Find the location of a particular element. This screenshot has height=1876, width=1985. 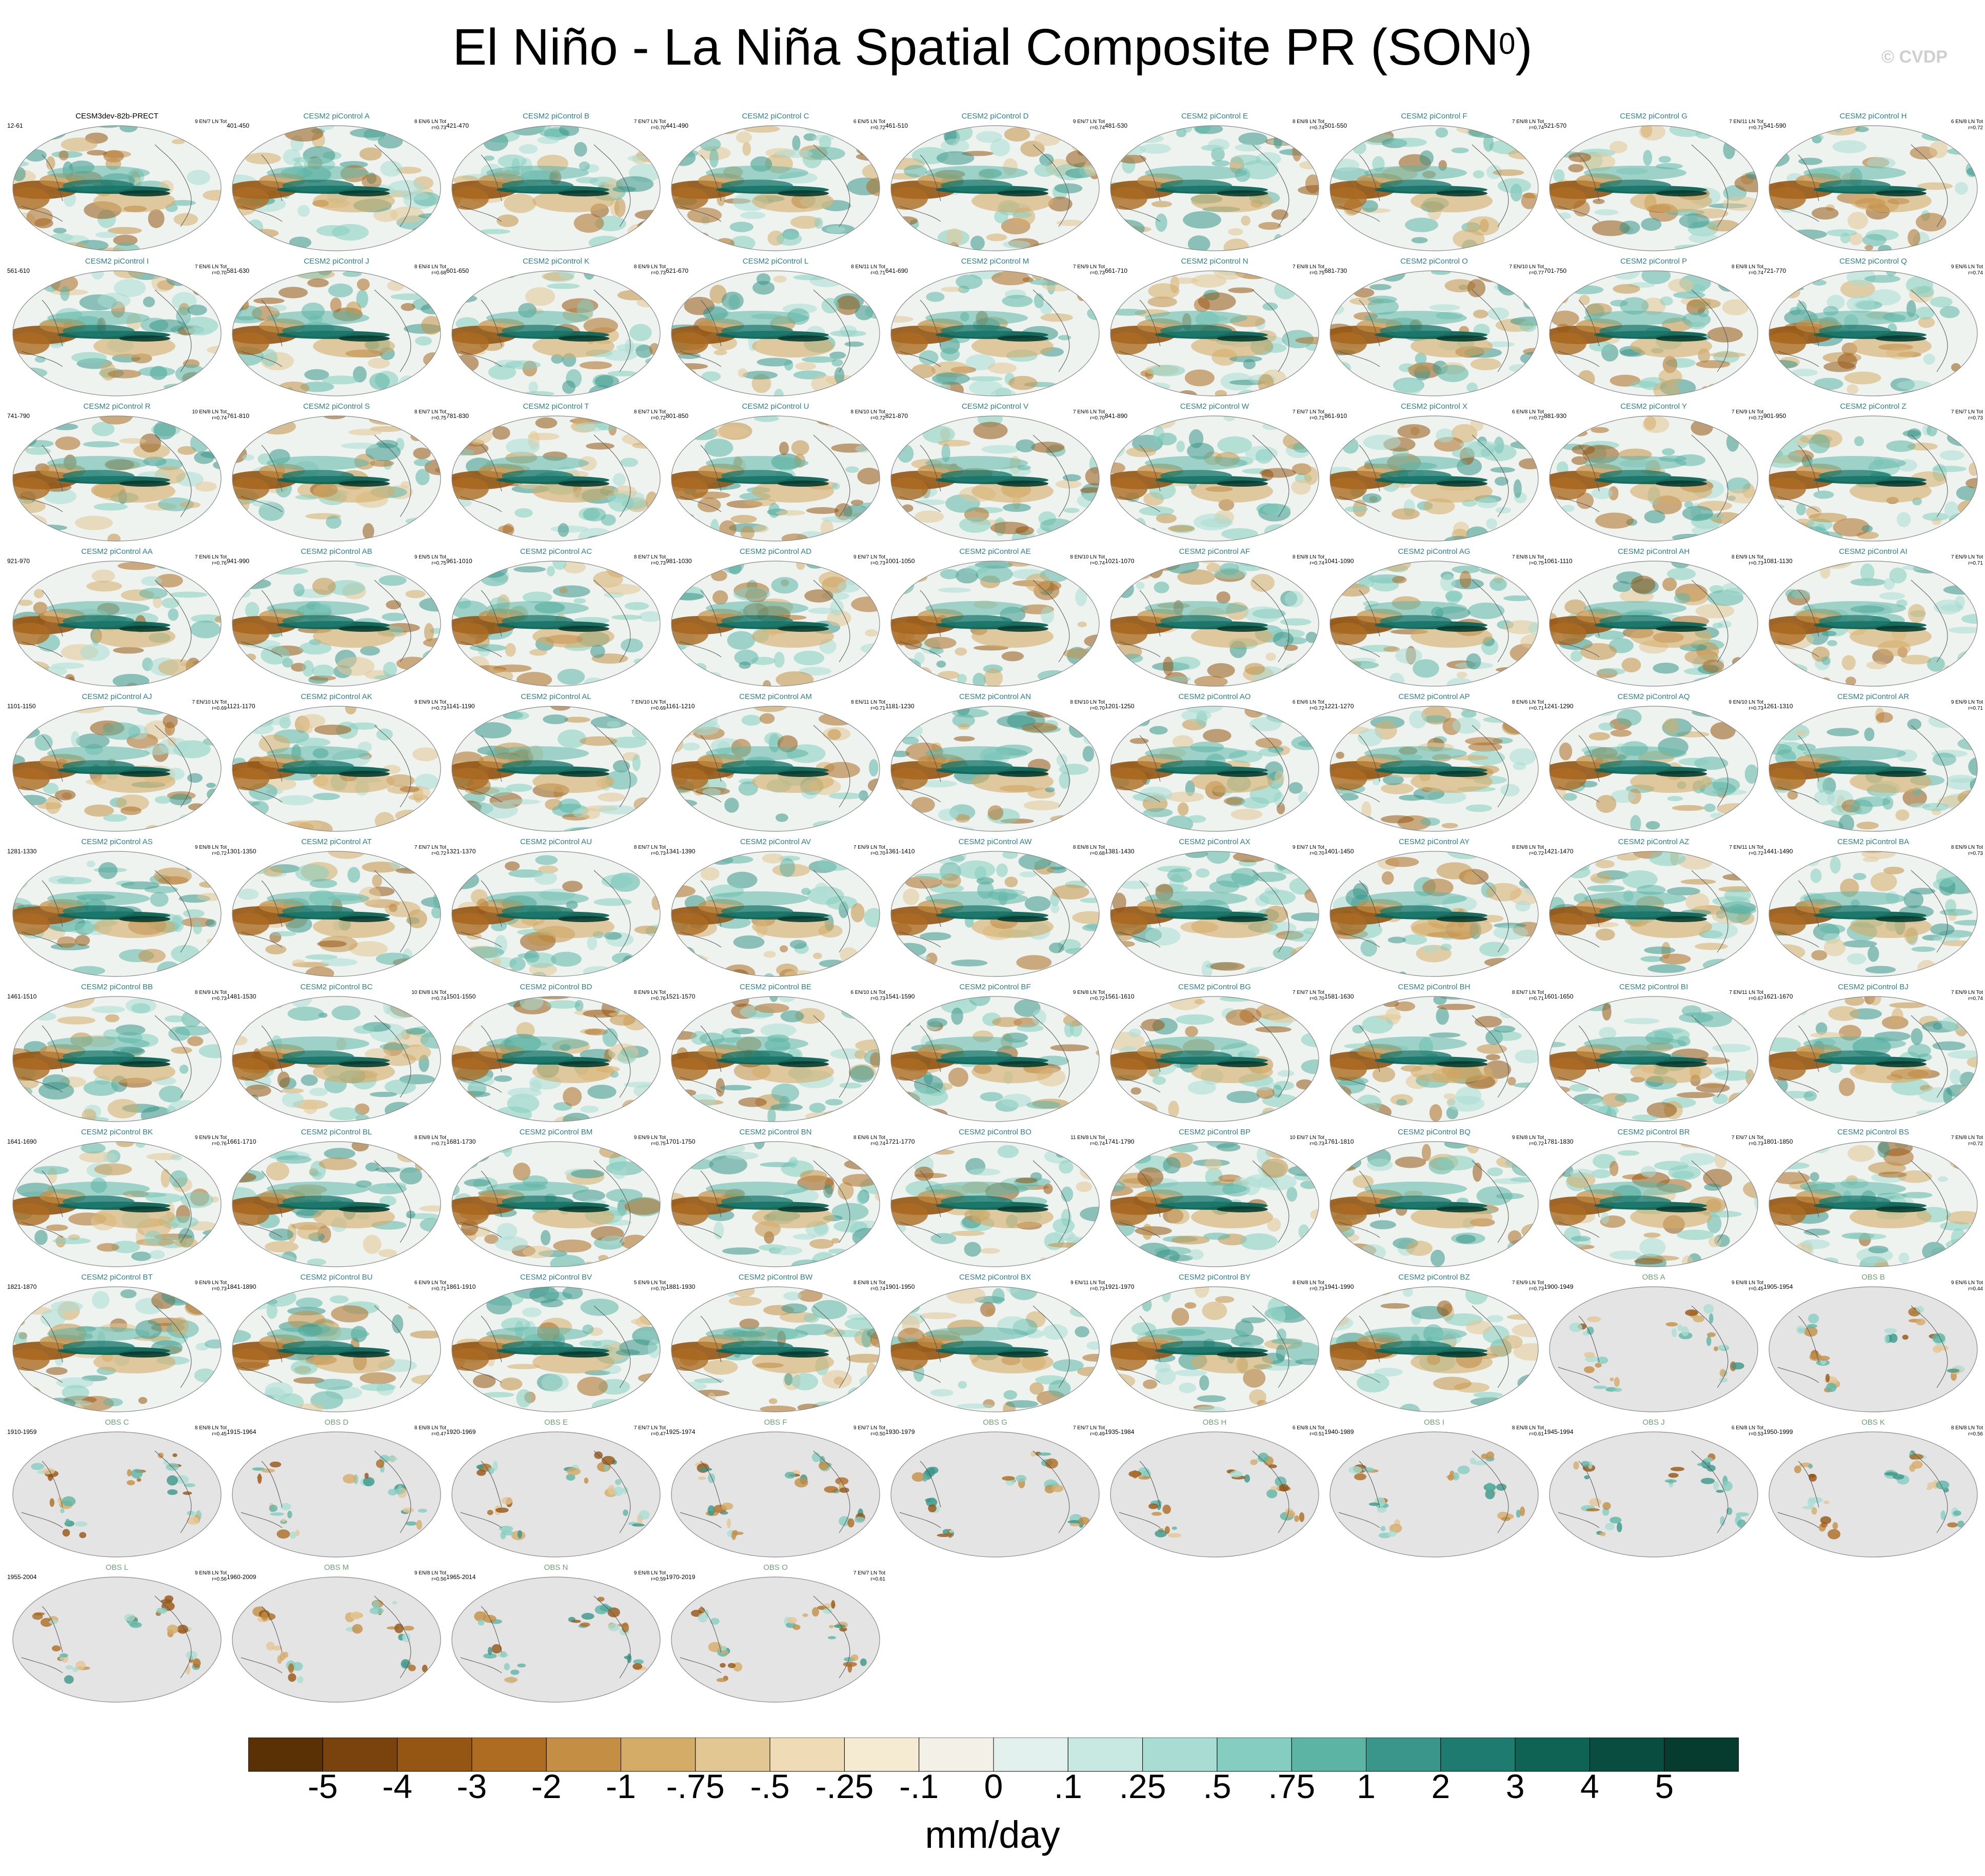

pattern-correlation: r=0.73 is located at coordinates (438, 128).